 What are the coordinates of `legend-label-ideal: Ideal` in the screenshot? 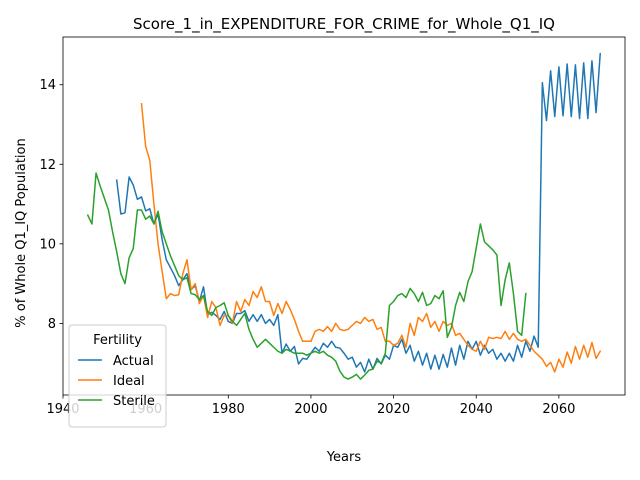 It's located at (129, 381).